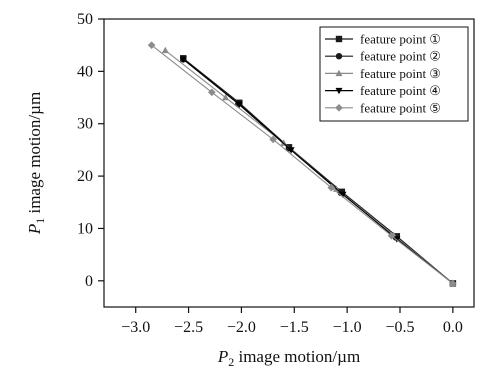 This screenshot has height=379, width=486. What do you see at coordinates (85, 176) in the screenshot?
I see `y-tick-label: 20` at bounding box center [85, 176].